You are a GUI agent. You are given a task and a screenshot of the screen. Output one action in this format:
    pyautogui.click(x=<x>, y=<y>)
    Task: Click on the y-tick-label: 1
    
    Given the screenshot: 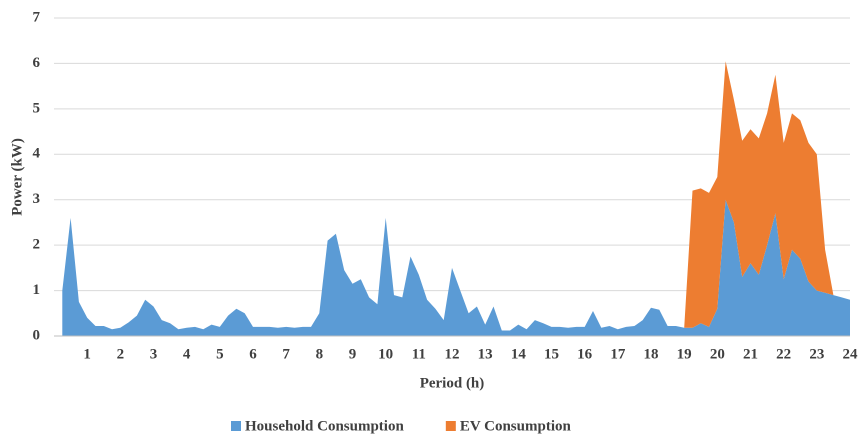 What is the action you would take?
    pyautogui.click(x=37, y=290)
    